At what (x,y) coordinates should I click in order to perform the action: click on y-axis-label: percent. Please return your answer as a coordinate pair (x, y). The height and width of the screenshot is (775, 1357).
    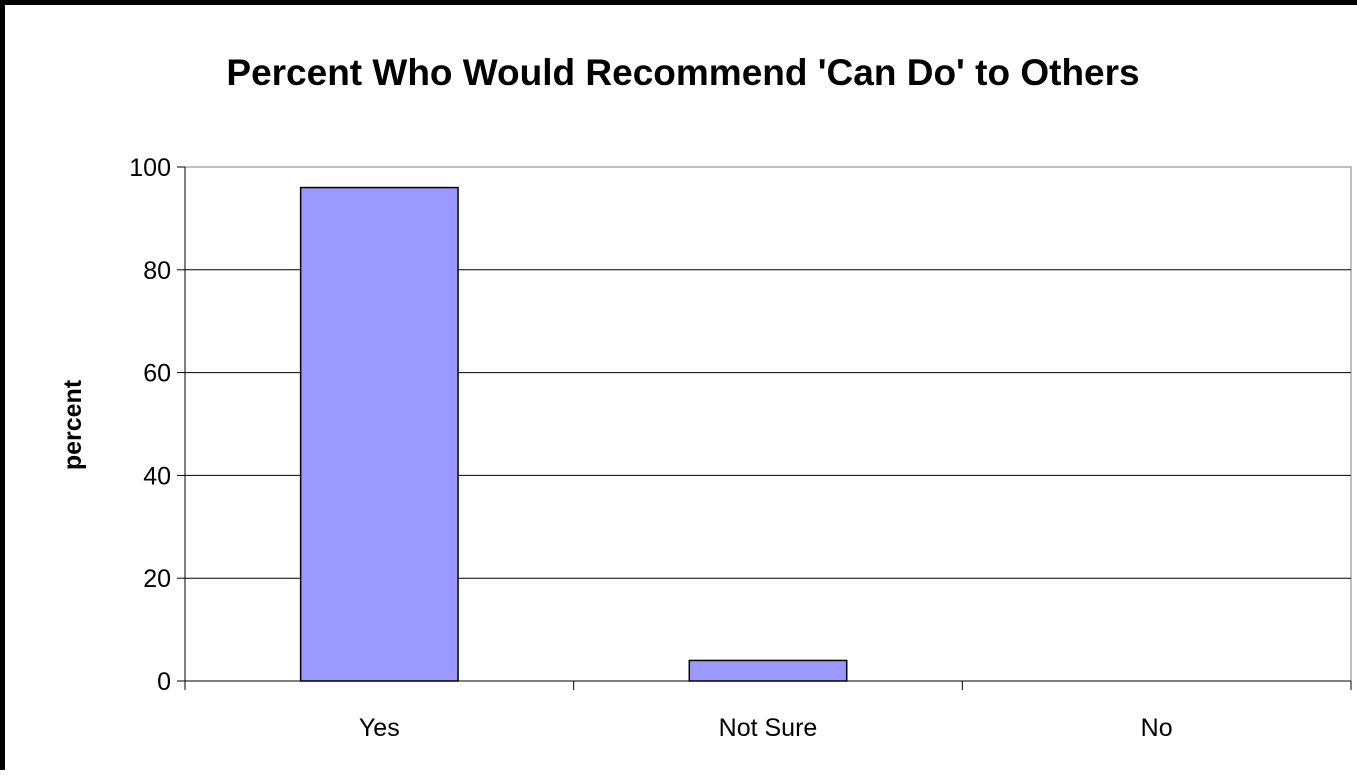
    Looking at the image, I should click on (73, 424).